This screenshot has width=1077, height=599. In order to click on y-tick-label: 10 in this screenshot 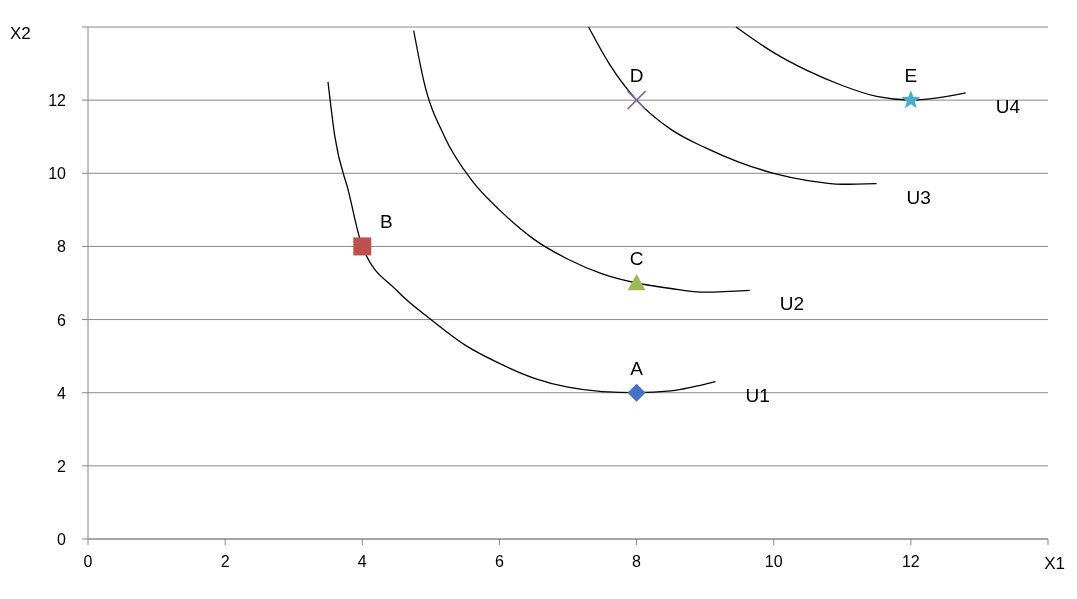, I will do `click(57, 174)`.